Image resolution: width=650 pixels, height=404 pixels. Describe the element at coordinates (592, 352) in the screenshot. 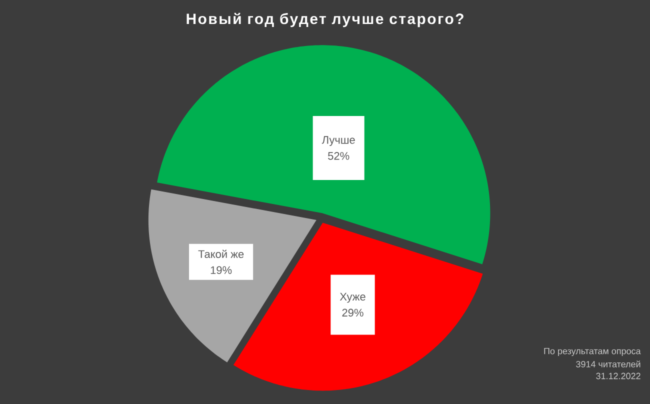

I see `text: По результатам опроса` at that location.